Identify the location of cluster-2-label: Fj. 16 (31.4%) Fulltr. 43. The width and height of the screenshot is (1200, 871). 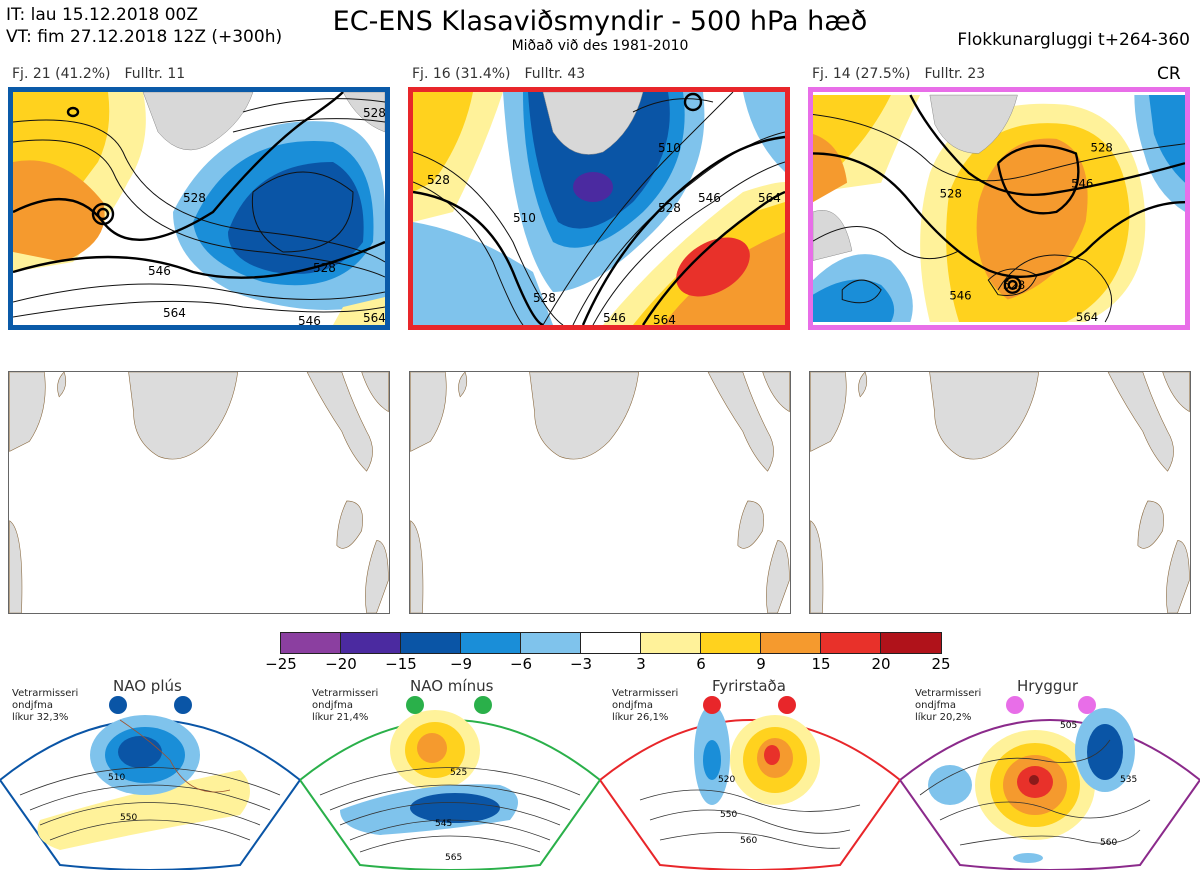
(505, 74).